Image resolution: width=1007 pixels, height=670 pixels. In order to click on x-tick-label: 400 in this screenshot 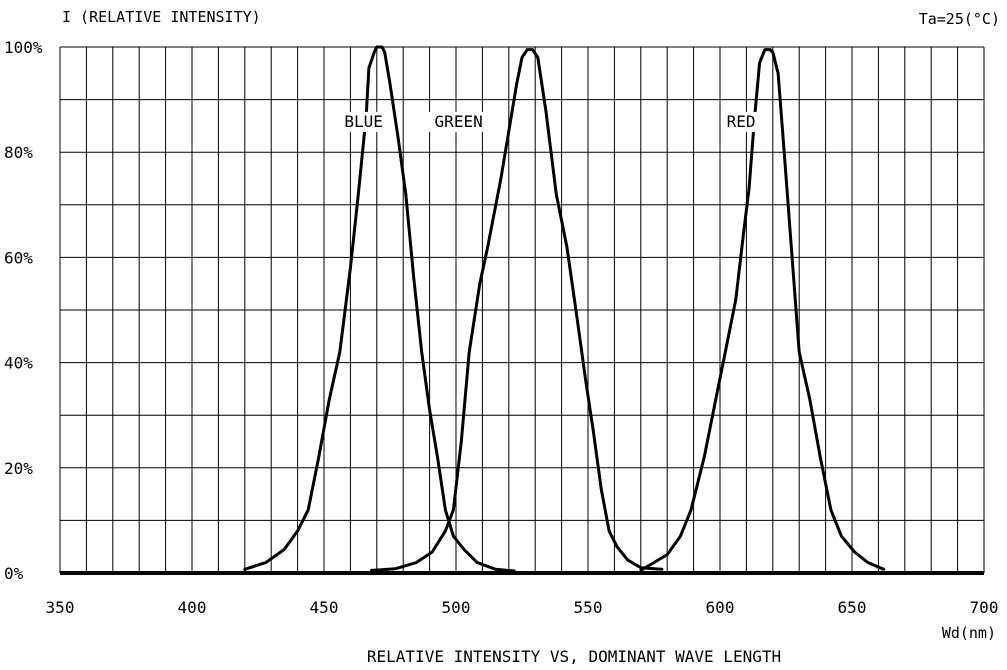, I will do `click(192, 607)`.